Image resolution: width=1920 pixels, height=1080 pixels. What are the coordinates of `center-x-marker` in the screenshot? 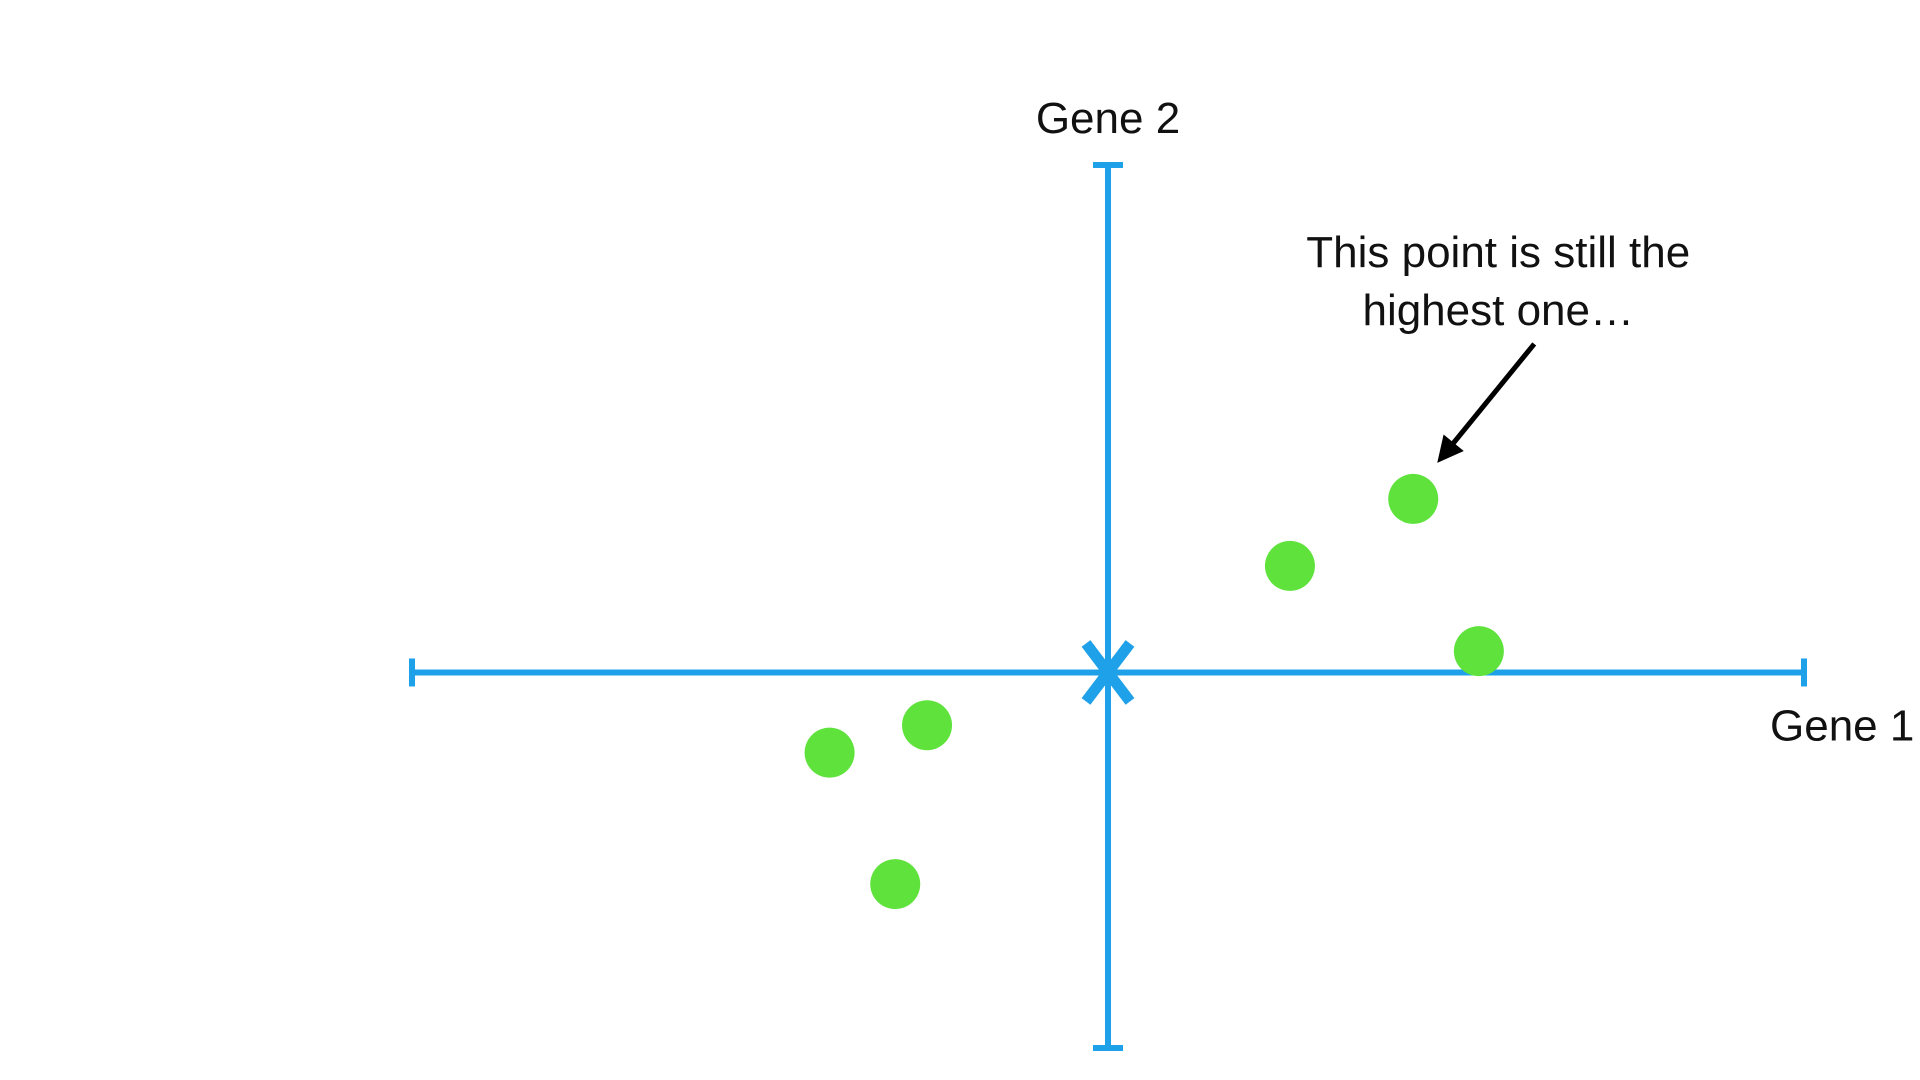 It's located at (1108, 672).